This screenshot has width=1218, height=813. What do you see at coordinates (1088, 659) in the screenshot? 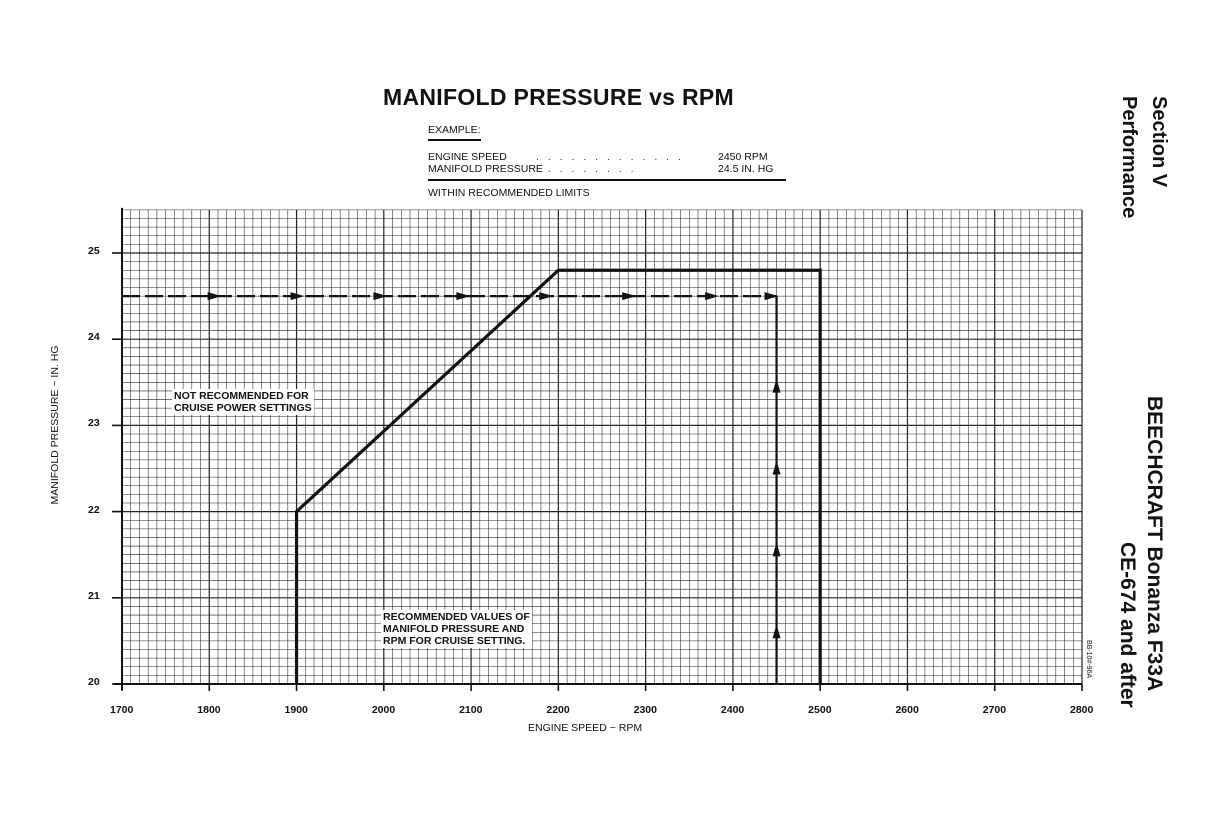
I see `figure-code: BB-10#-96A` at bounding box center [1088, 659].